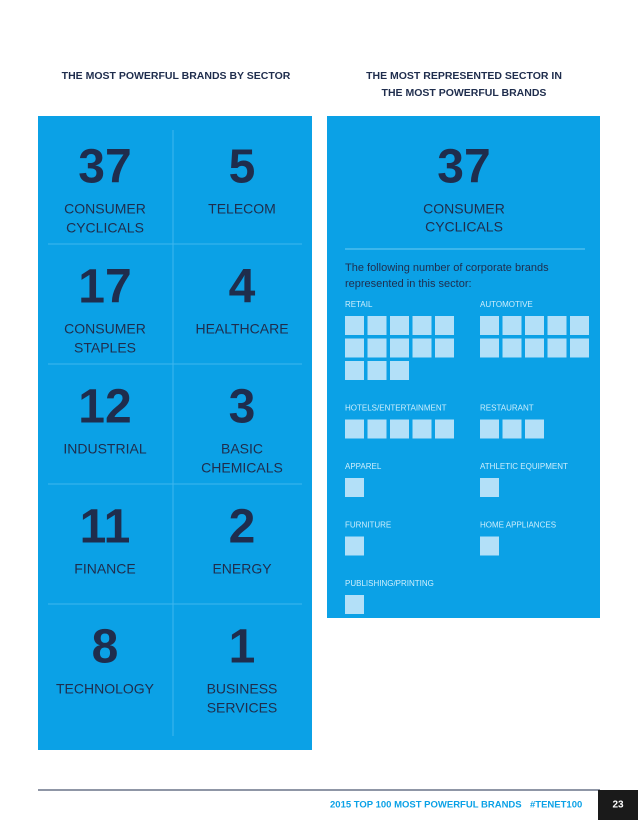 The image size is (638, 826). I want to click on subsector-name: ATHLETIC EQUIPMENT, so click(524, 466).